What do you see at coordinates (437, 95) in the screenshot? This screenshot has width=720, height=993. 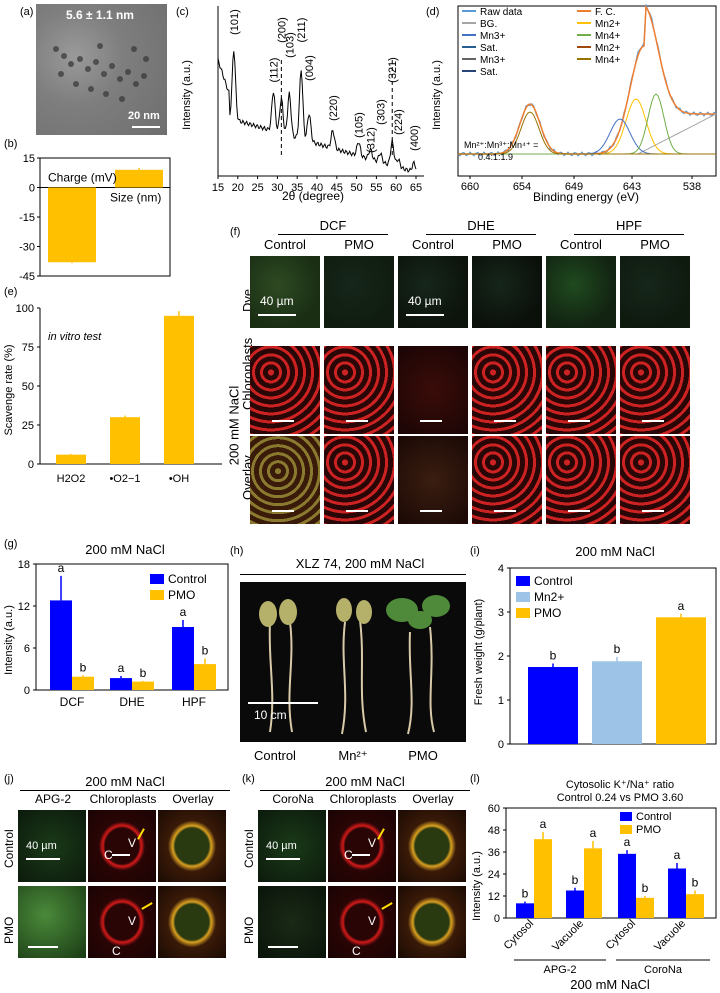 I see `d-ylabel: Intensity (a.u.)` at bounding box center [437, 95].